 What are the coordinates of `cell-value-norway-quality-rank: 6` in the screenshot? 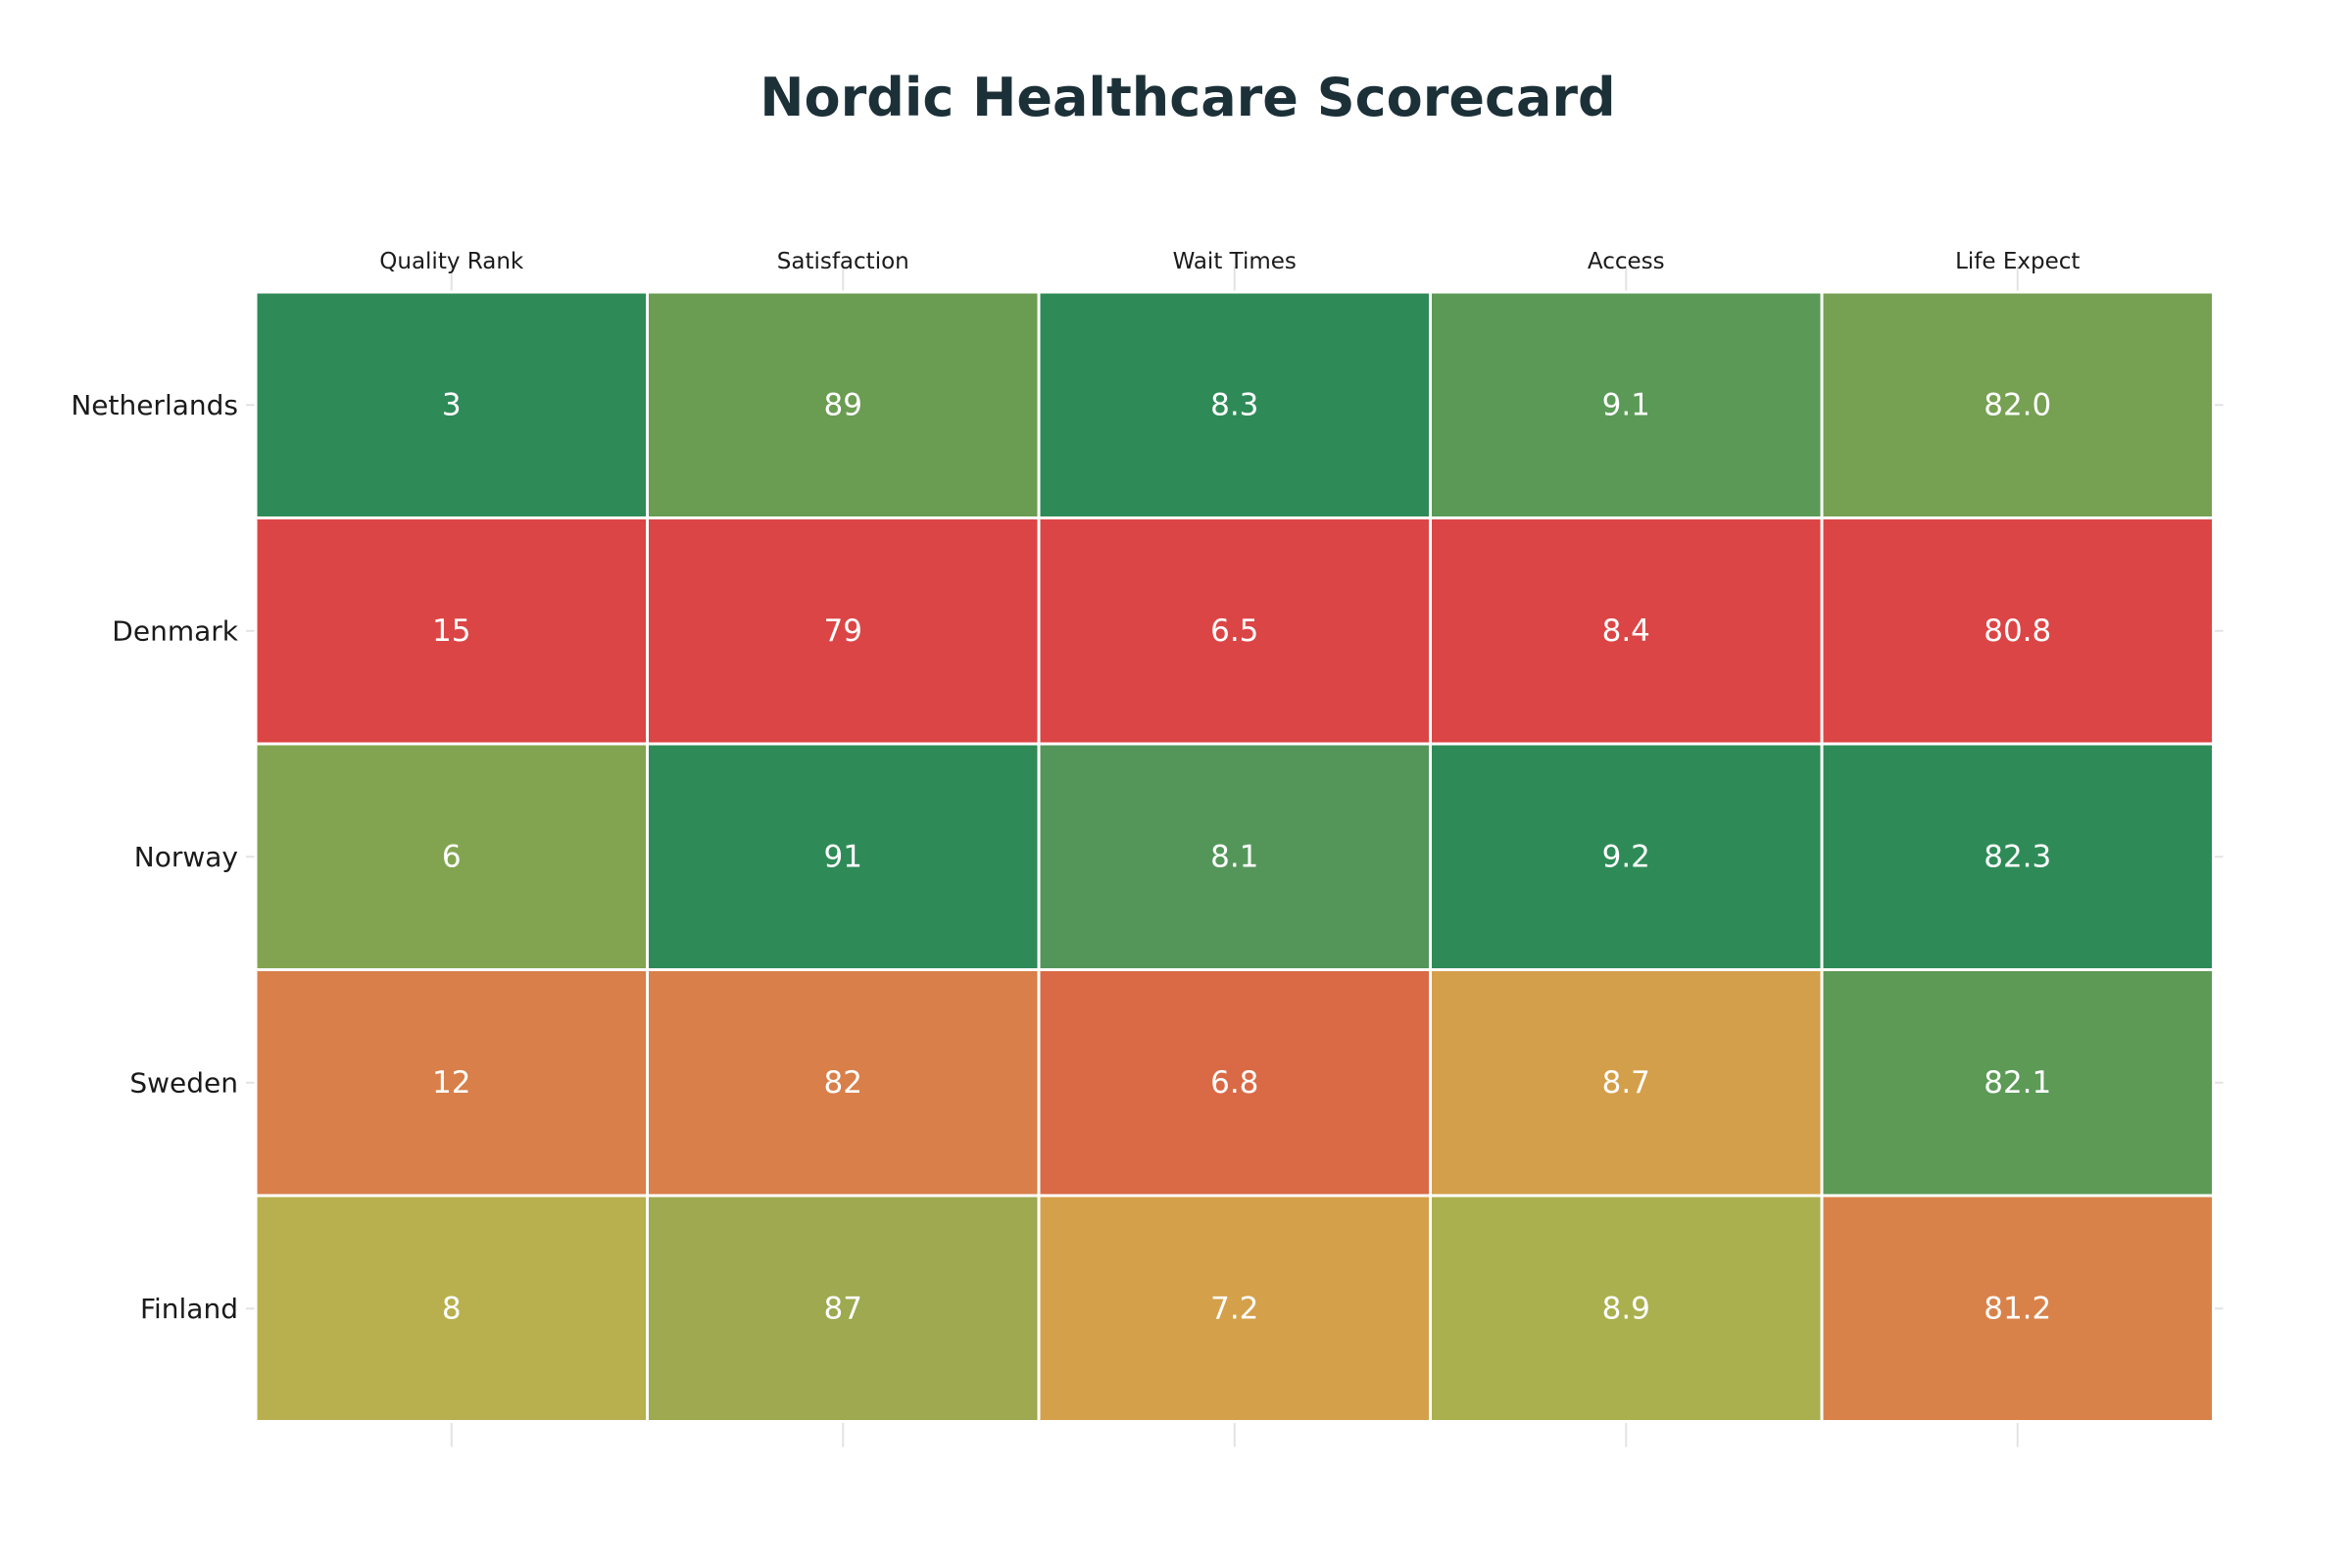 It's located at (452, 856).